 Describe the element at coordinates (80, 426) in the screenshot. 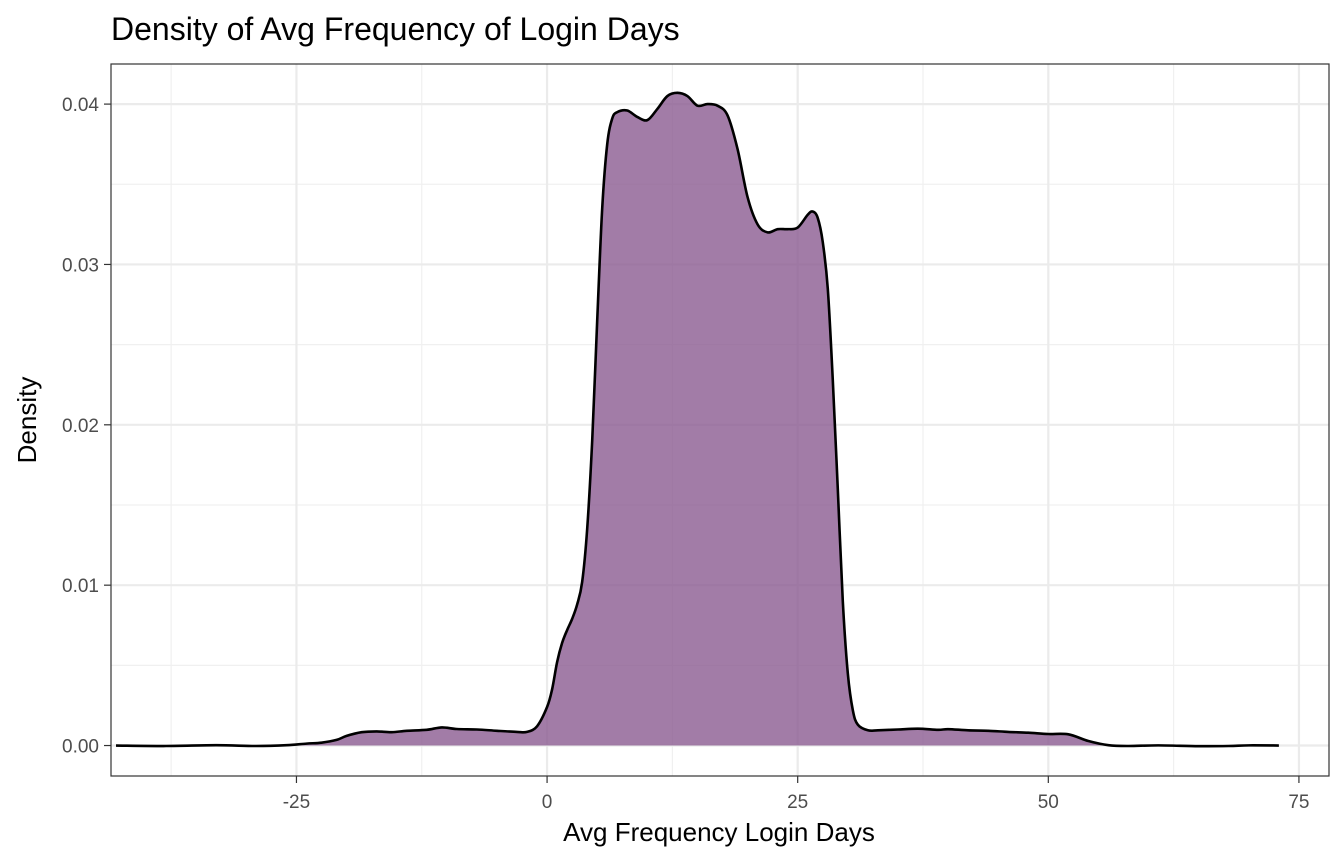

I see `y-tick-label: 0.02` at that location.